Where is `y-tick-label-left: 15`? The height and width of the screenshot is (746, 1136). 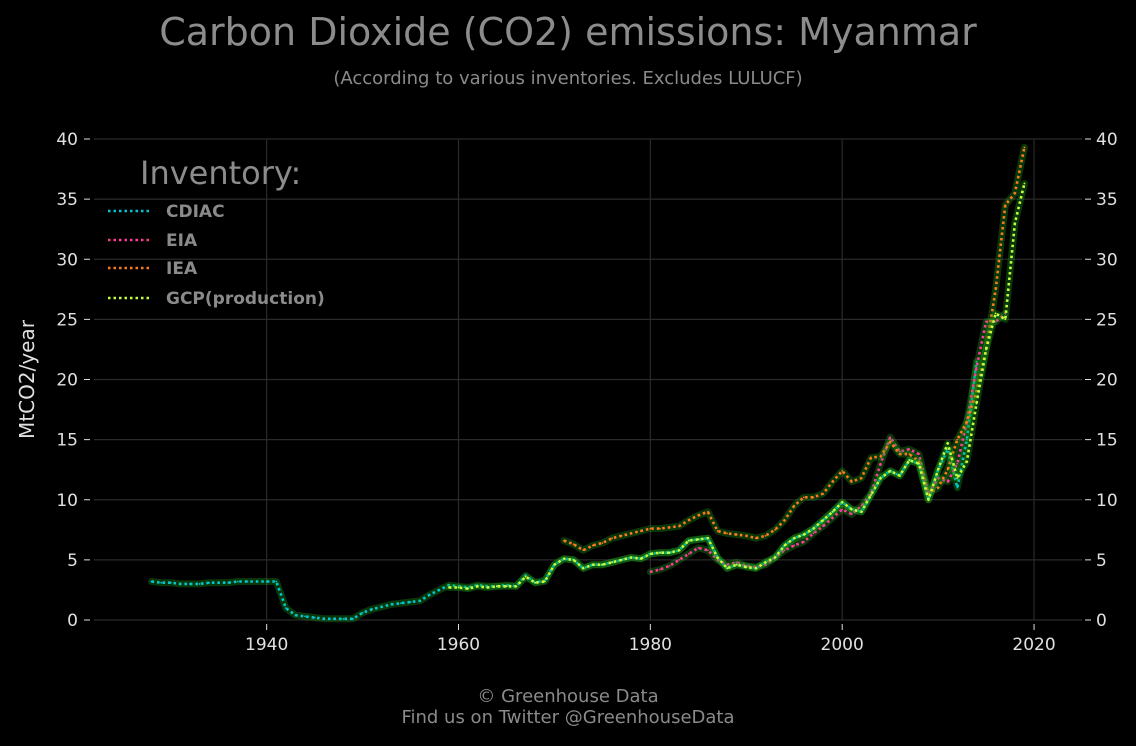
y-tick-label-left: 15 is located at coordinates (67, 441).